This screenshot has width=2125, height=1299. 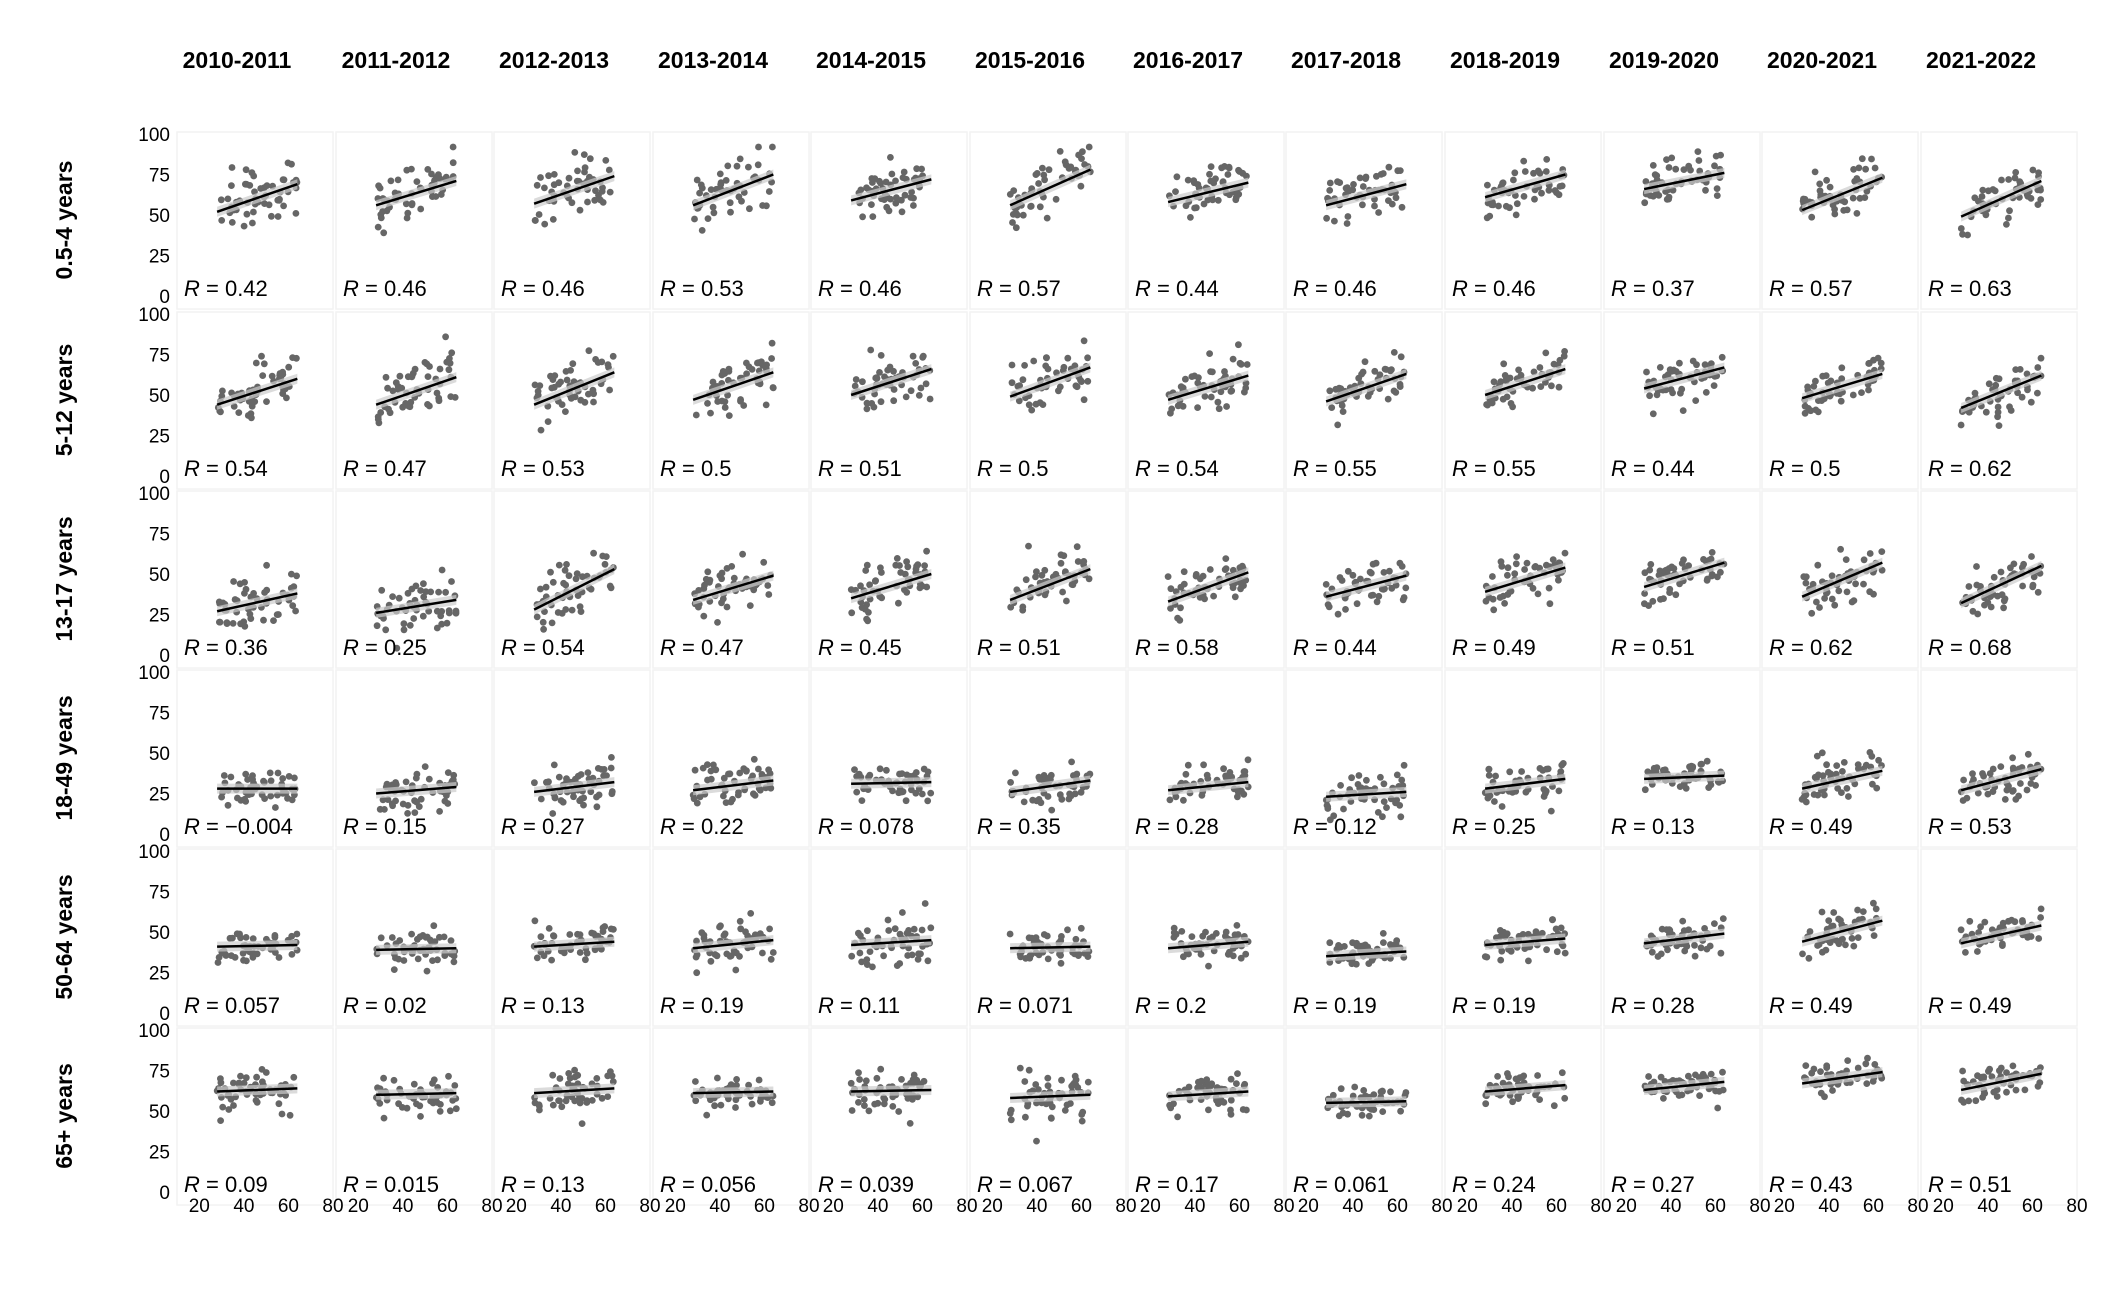 I want to click on x-tick-label: 80, so click(x=491, y=1206).